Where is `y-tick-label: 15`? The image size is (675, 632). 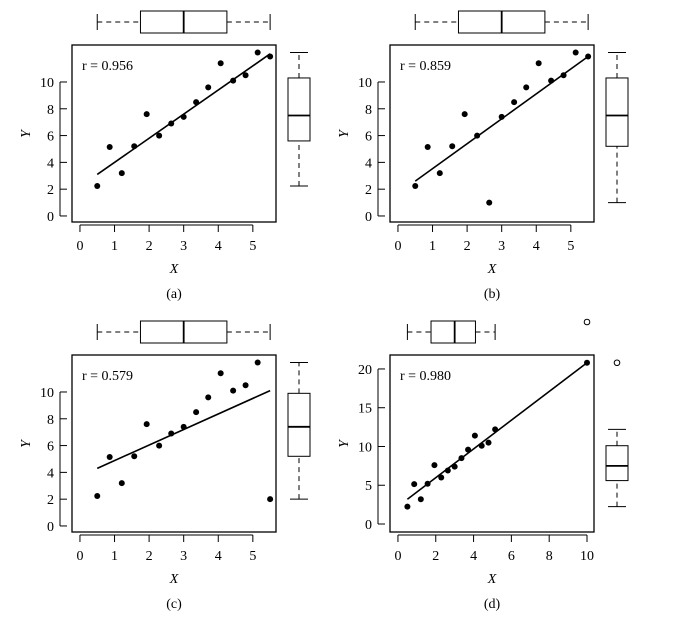 y-tick-label: 15 is located at coordinates (365, 409).